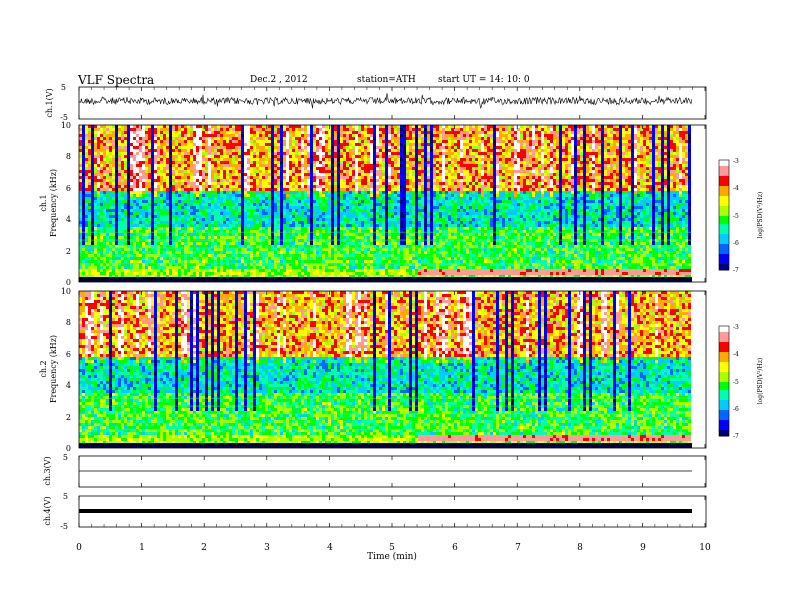 This screenshot has height=612, width=792. I want to click on ch1-colorbar-frame, so click(724, 215).